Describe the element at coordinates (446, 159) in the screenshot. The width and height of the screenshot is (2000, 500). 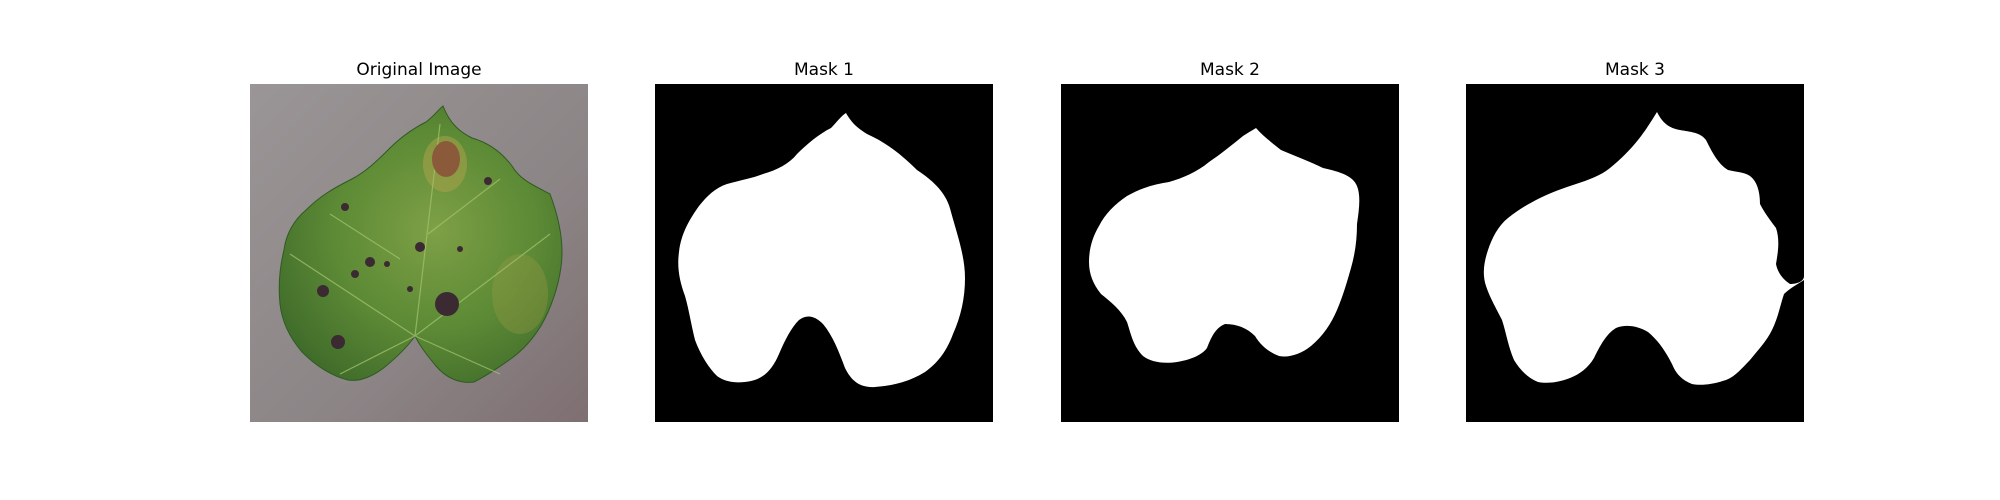
I see `leaf-spot-brown` at that location.